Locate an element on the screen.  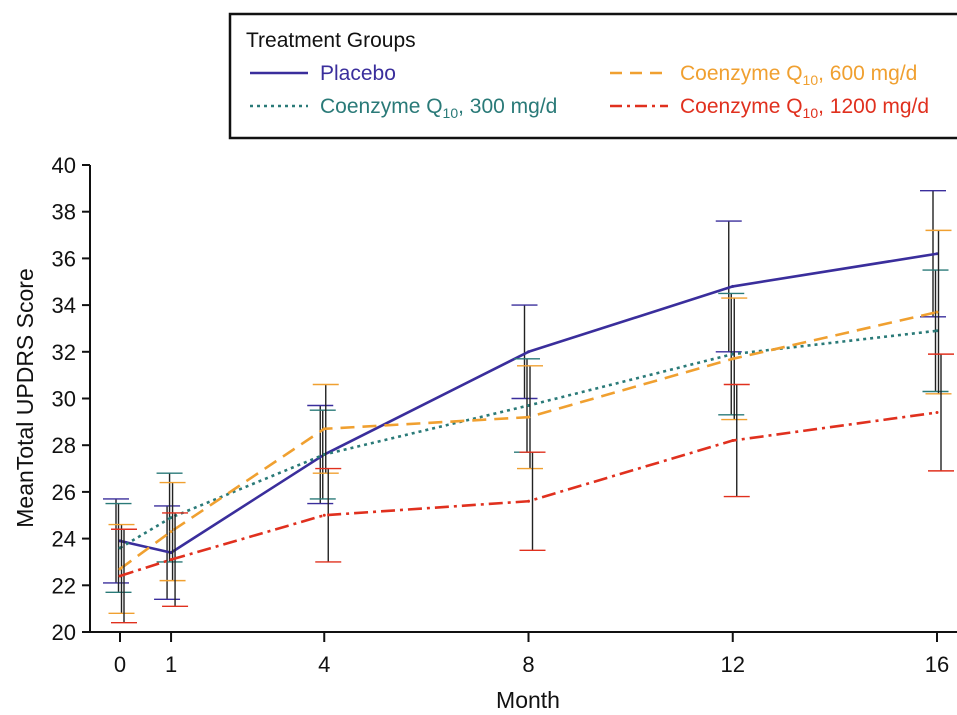
legend-item: Coenzyme Q10, 600 mg/d is located at coordinates (763, 75).